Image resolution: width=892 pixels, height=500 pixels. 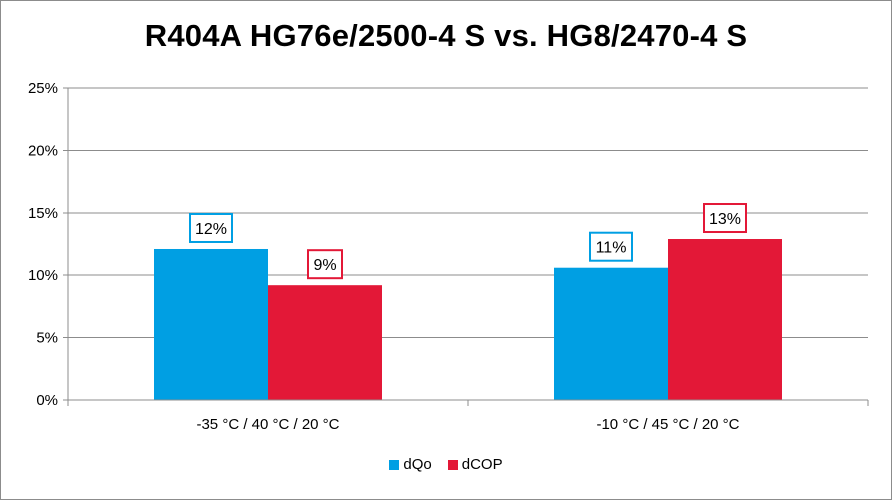 I want to click on legend-item-dqo: dQo, so click(x=410, y=464).